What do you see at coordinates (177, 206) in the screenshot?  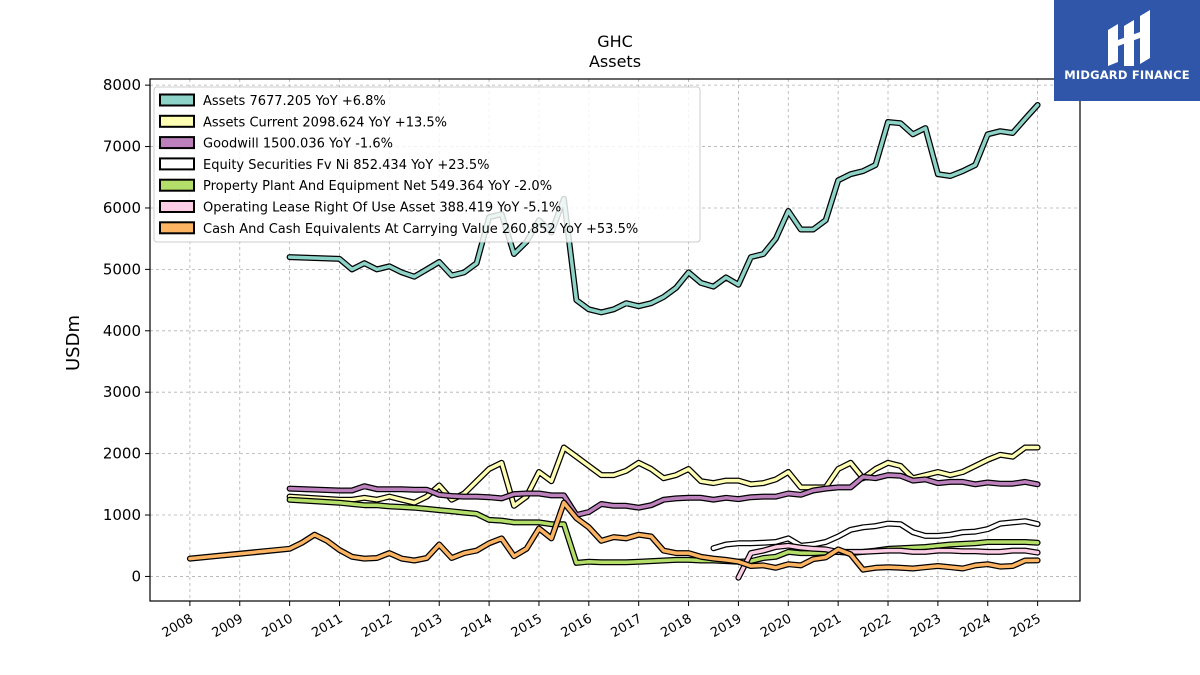 I see `legend-swatch-operating-lease-right-of-use-asset` at bounding box center [177, 206].